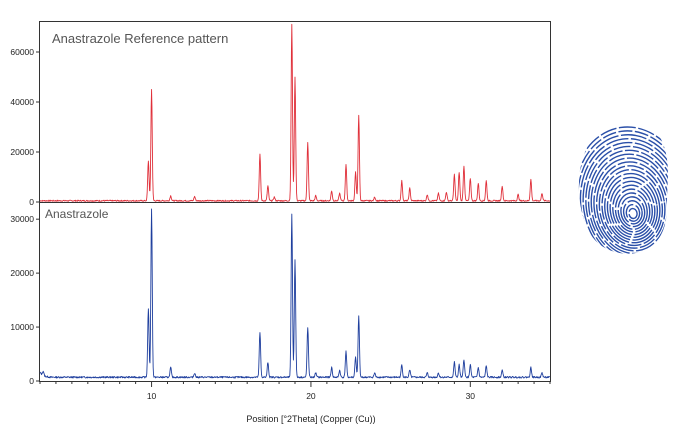 This screenshot has width=677, height=430. I want to click on reference-panel-title: Anastrazole Reference pattern, so click(140, 38).